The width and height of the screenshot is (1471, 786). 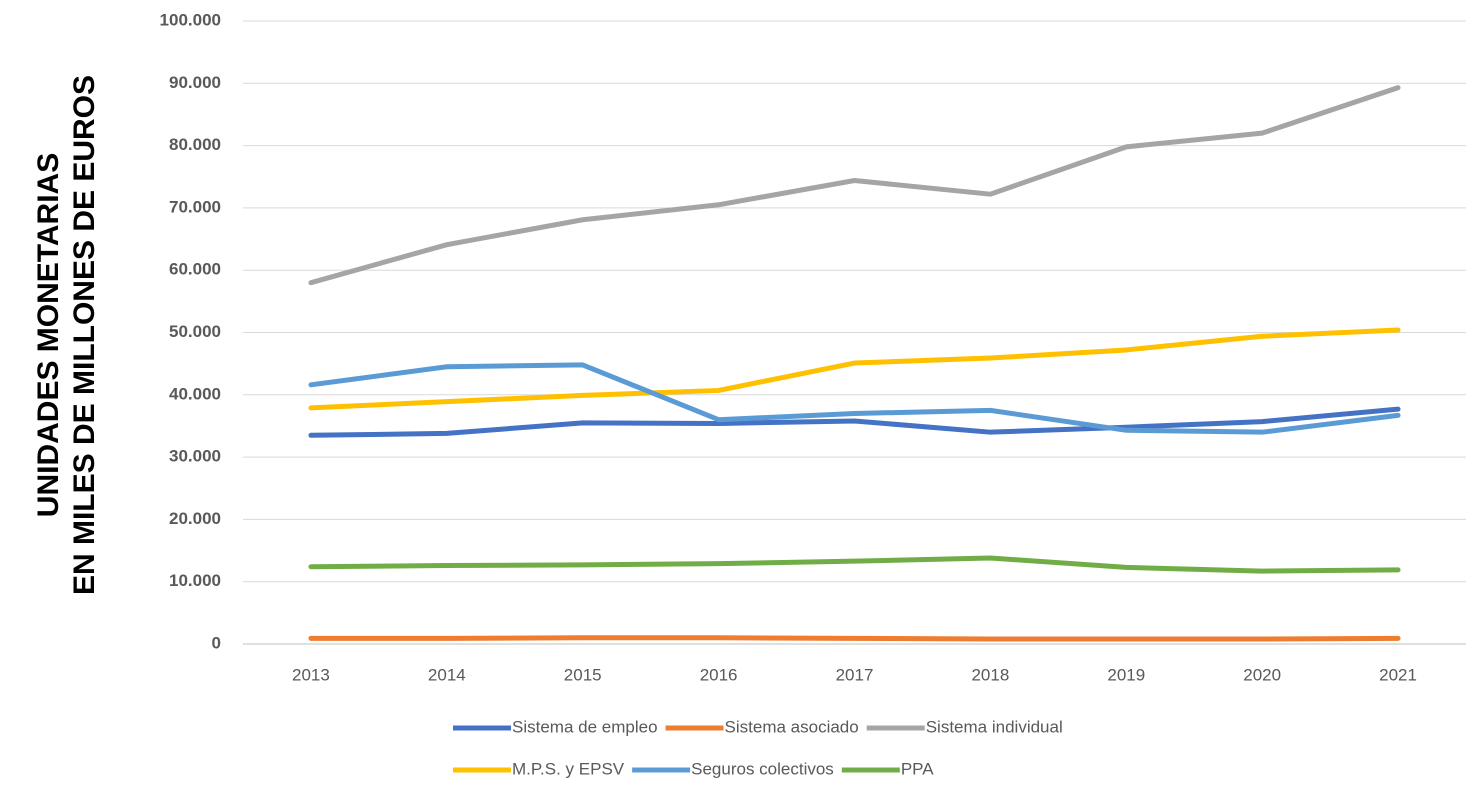 What do you see at coordinates (583, 674) in the screenshot?
I see `x-tick-label: 2015` at bounding box center [583, 674].